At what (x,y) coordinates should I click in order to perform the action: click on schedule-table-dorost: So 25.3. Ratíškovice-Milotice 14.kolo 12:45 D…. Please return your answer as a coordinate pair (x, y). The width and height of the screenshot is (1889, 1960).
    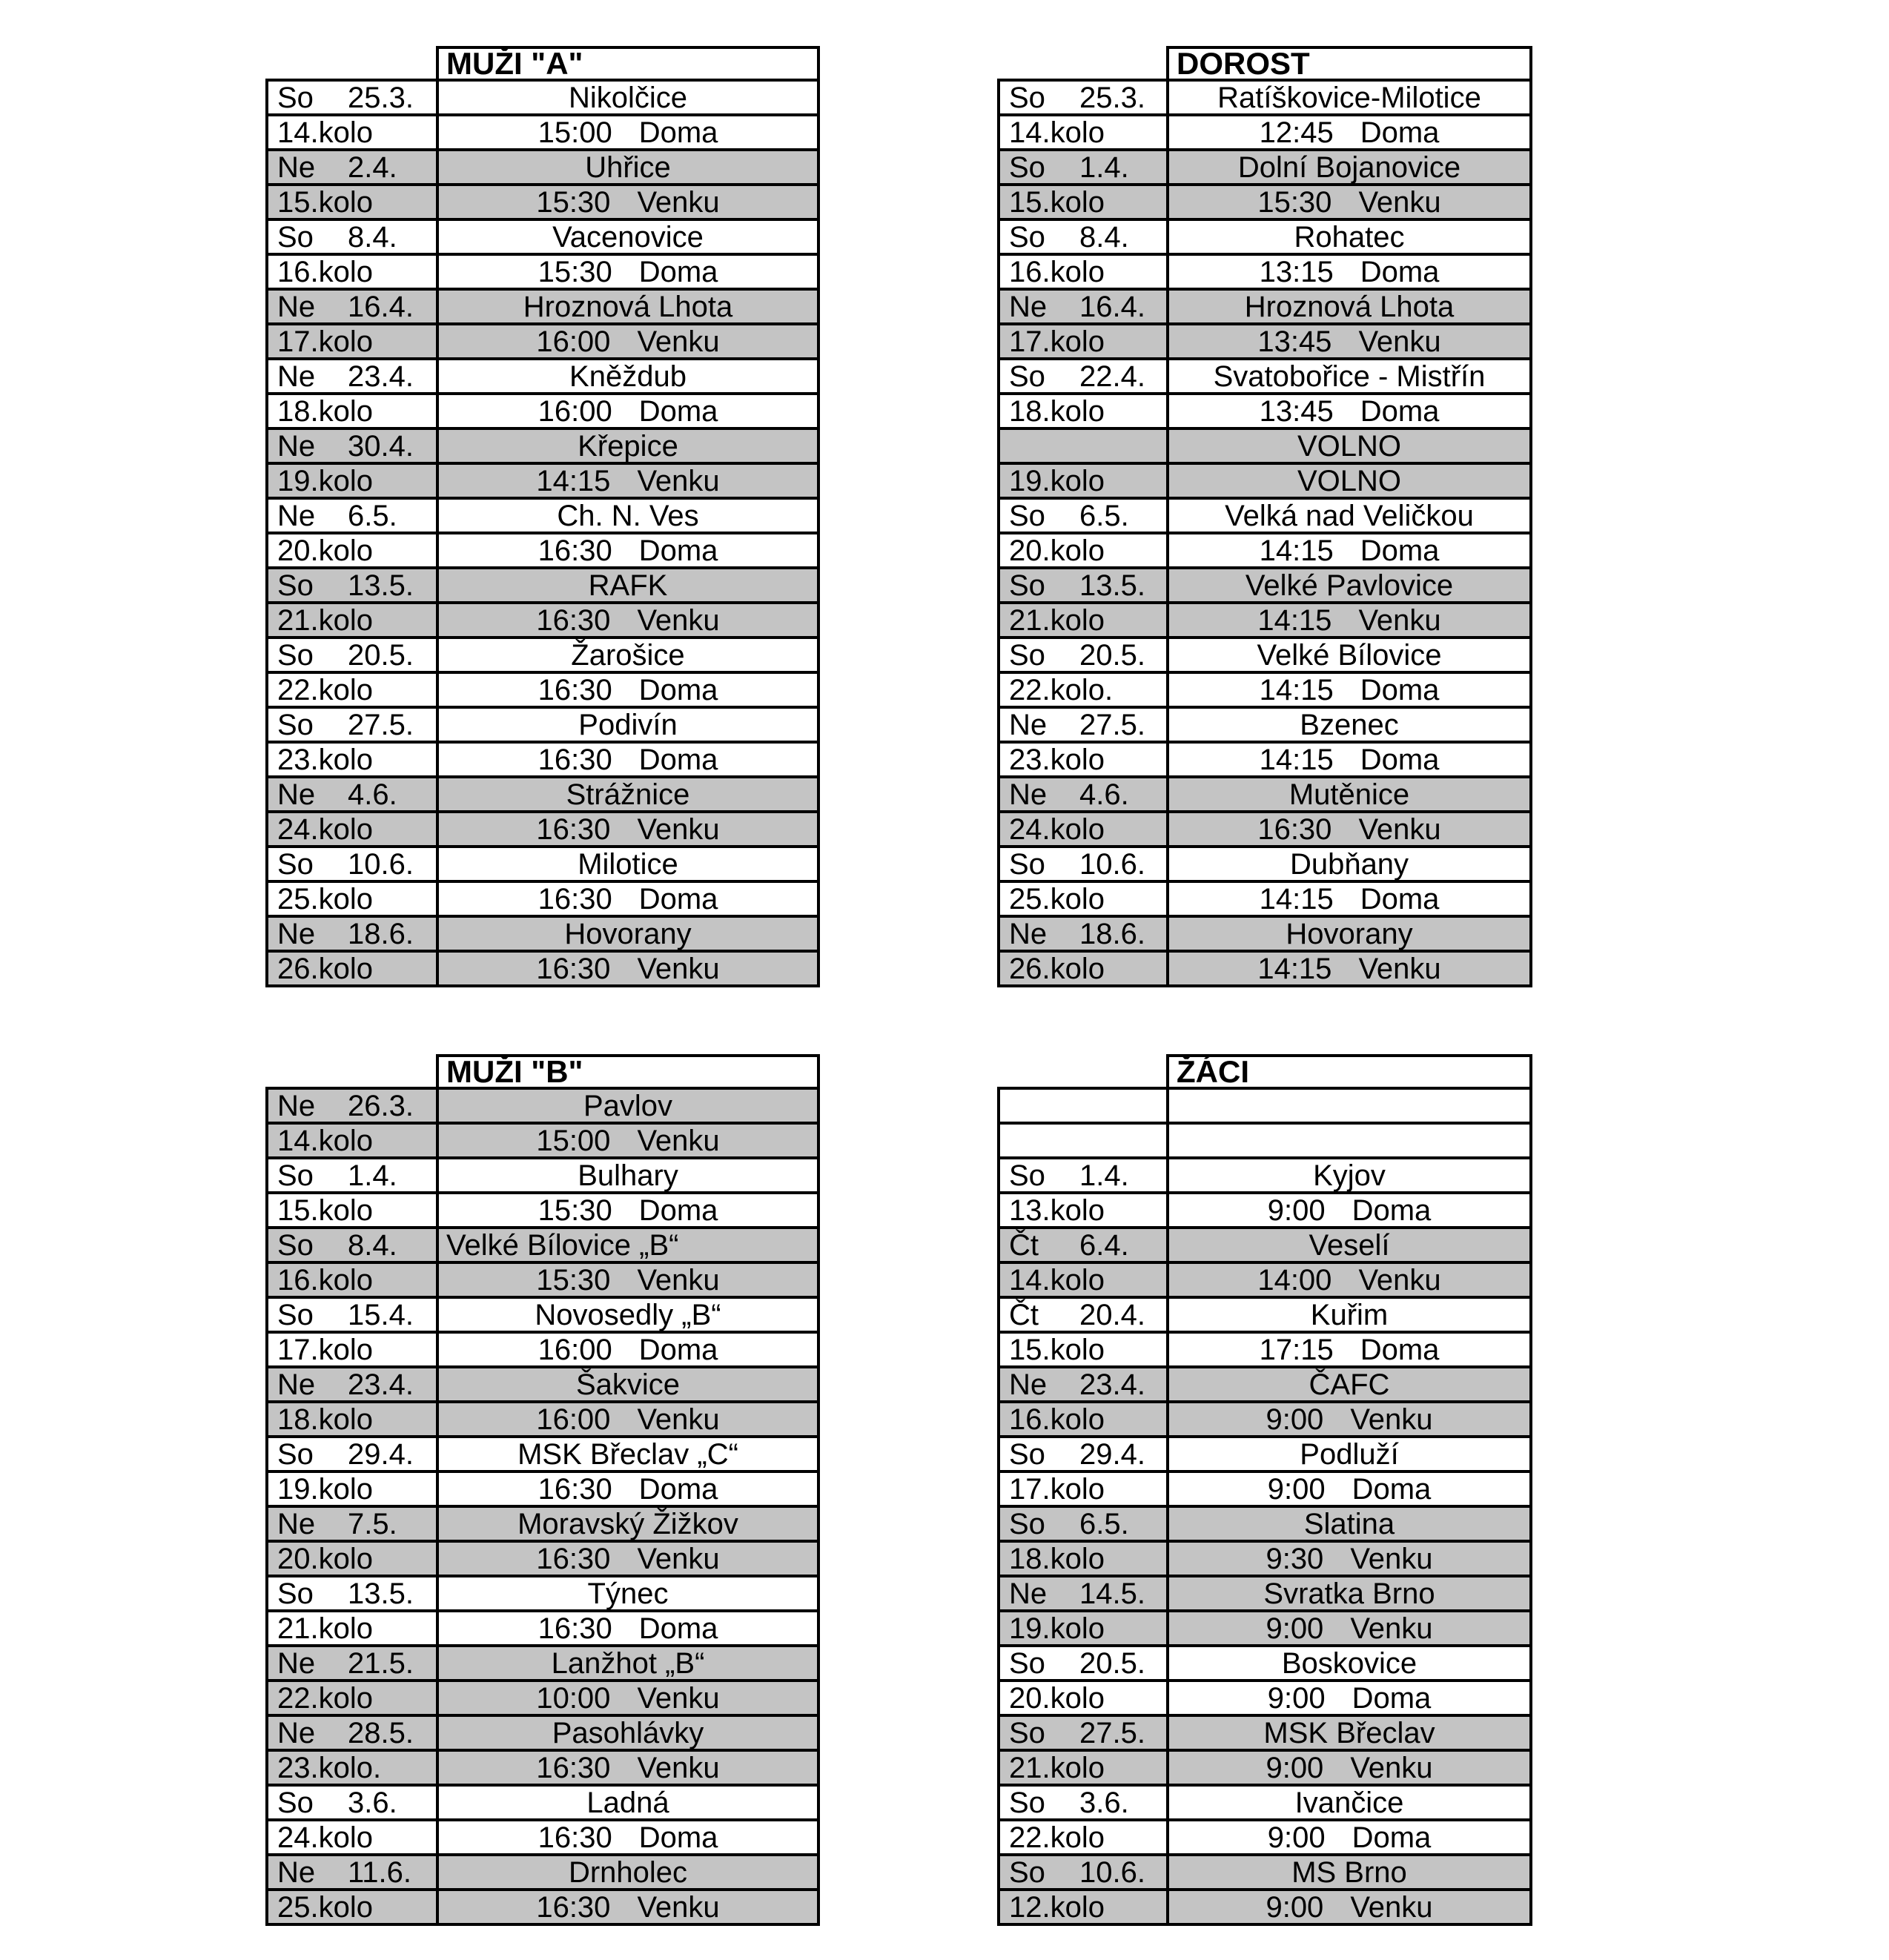
    Looking at the image, I should click on (1264, 533).